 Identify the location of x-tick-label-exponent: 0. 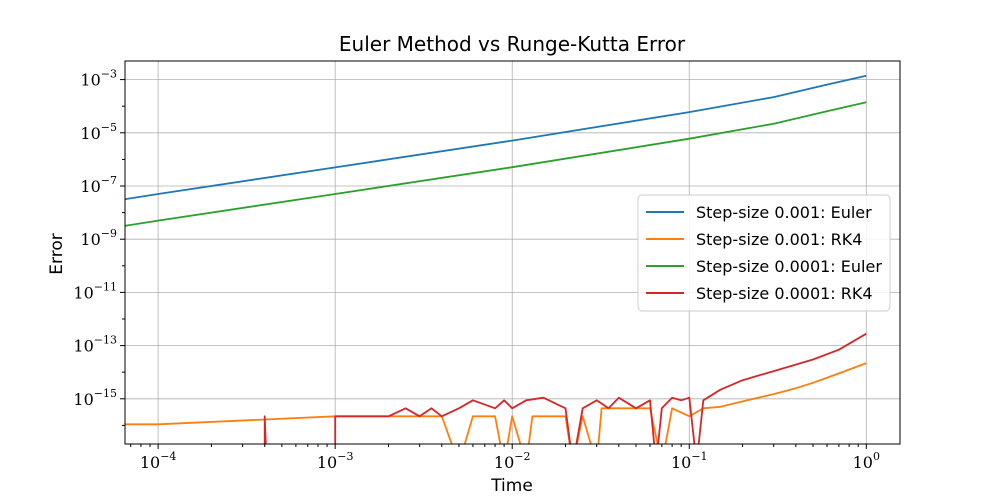
(876, 456).